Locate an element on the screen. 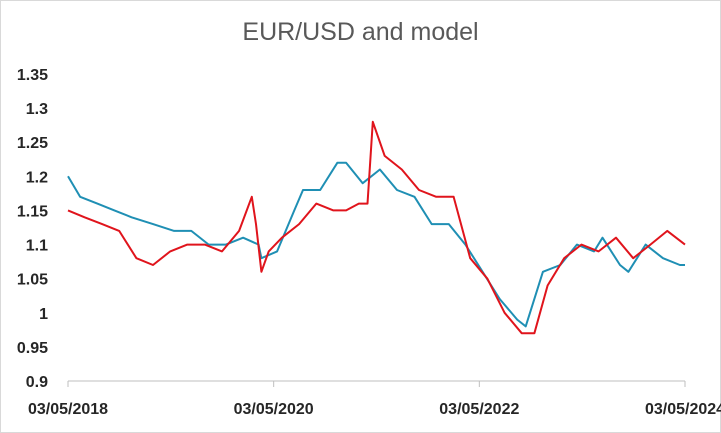  y-tick-label: 1.1 is located at coordinates (37, 246).